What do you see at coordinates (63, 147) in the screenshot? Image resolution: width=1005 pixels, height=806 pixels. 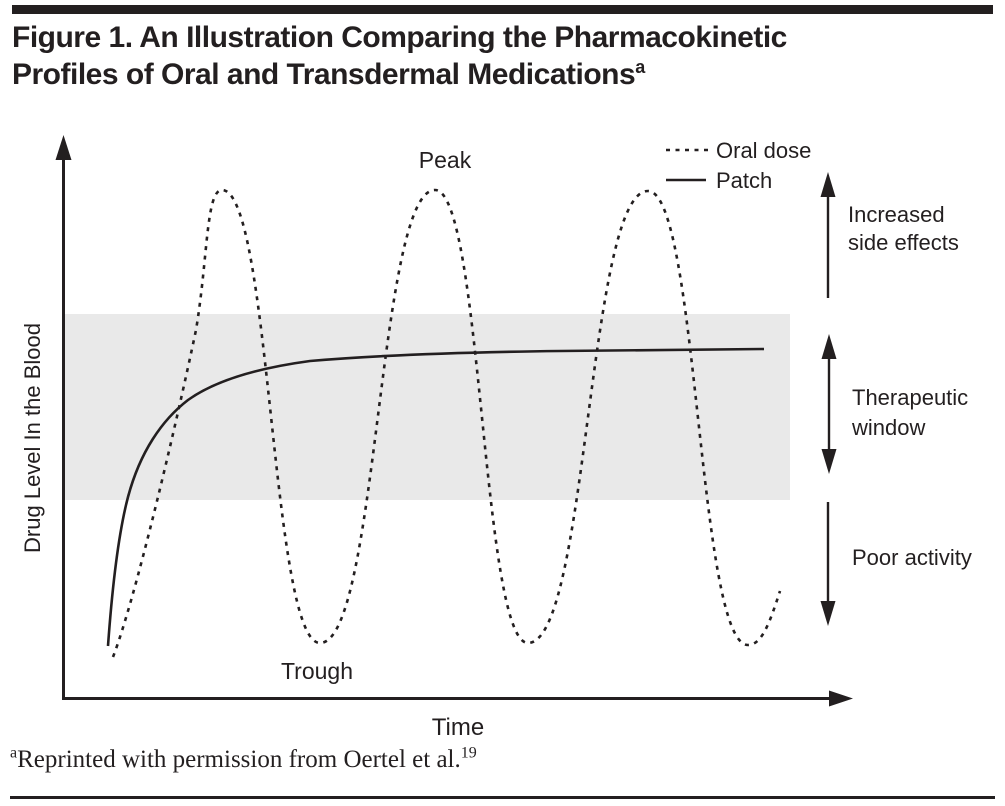 I see `y-axis-arrowhead-icon` at bounding box center [63, 147].